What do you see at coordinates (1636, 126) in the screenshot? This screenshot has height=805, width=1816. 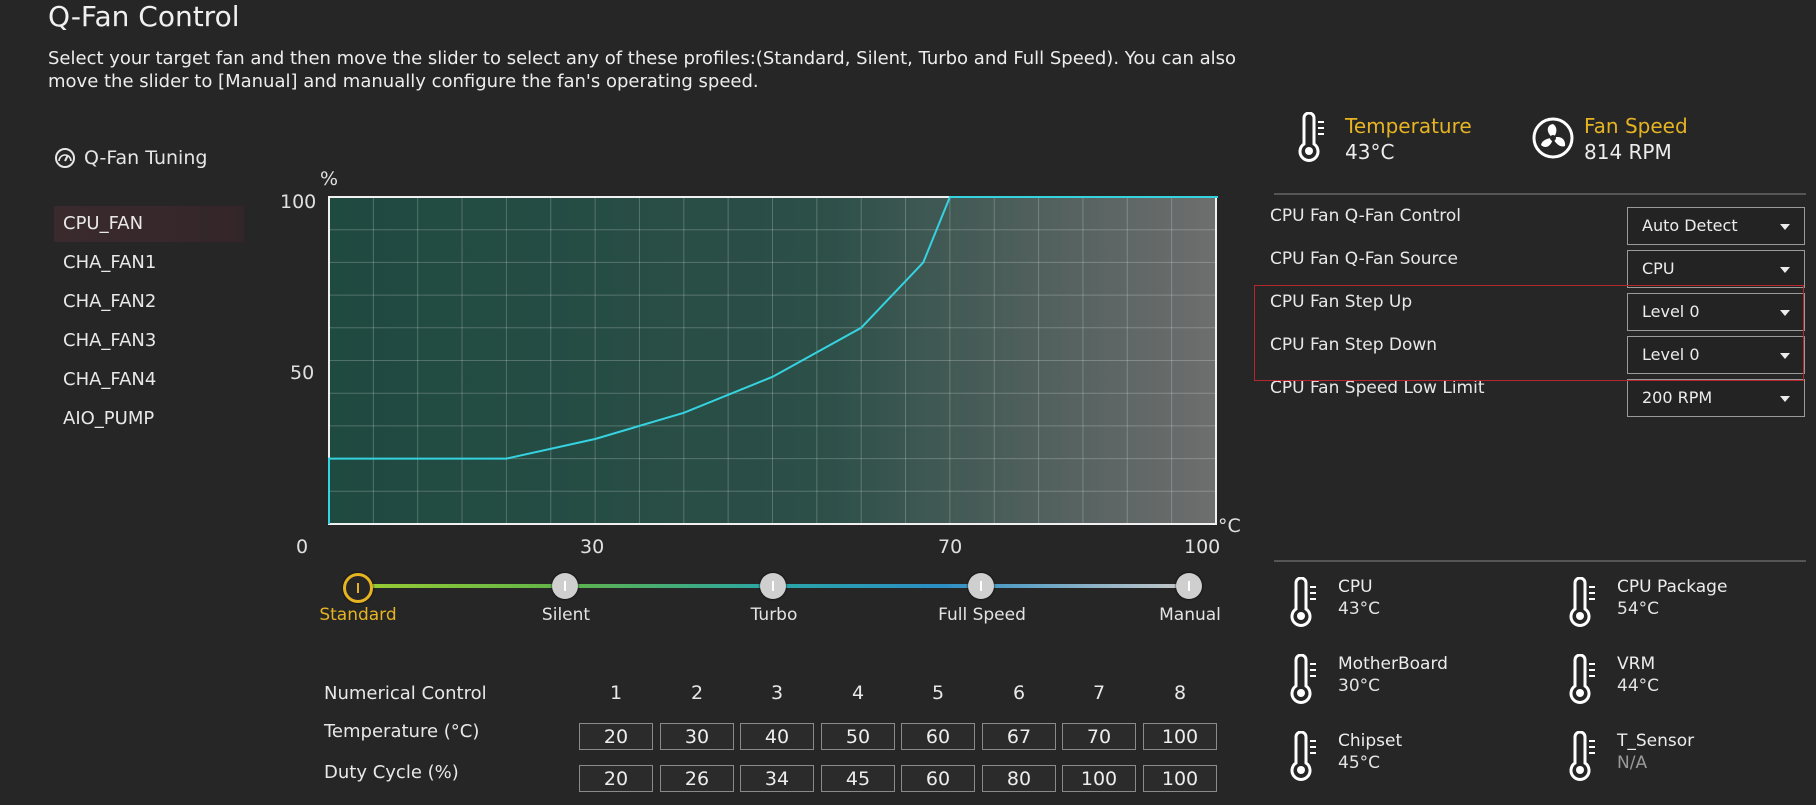 I see `fan-speed-label: Fan Speed` at bounding box center [1636, 126].